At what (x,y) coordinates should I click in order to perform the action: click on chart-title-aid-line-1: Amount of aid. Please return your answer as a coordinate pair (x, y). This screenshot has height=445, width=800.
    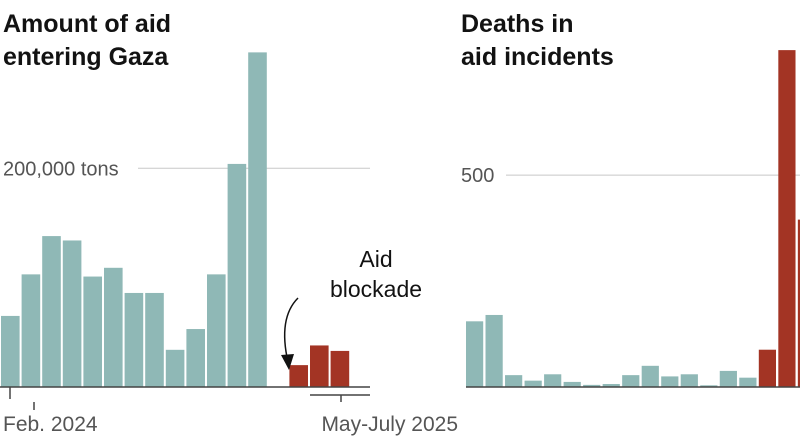
    Looking at the image, I should click on (87, 24).